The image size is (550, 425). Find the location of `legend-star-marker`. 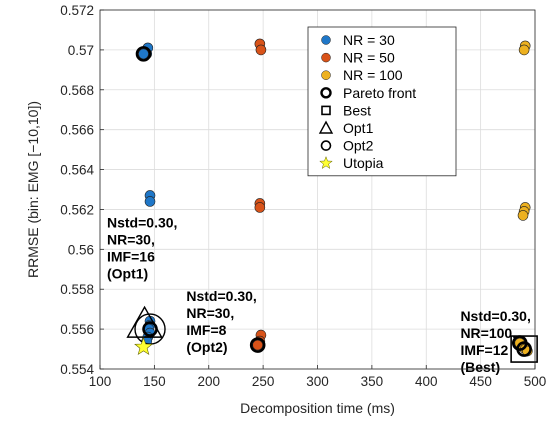

legend-star-marker is located at coordinates (326, 162).